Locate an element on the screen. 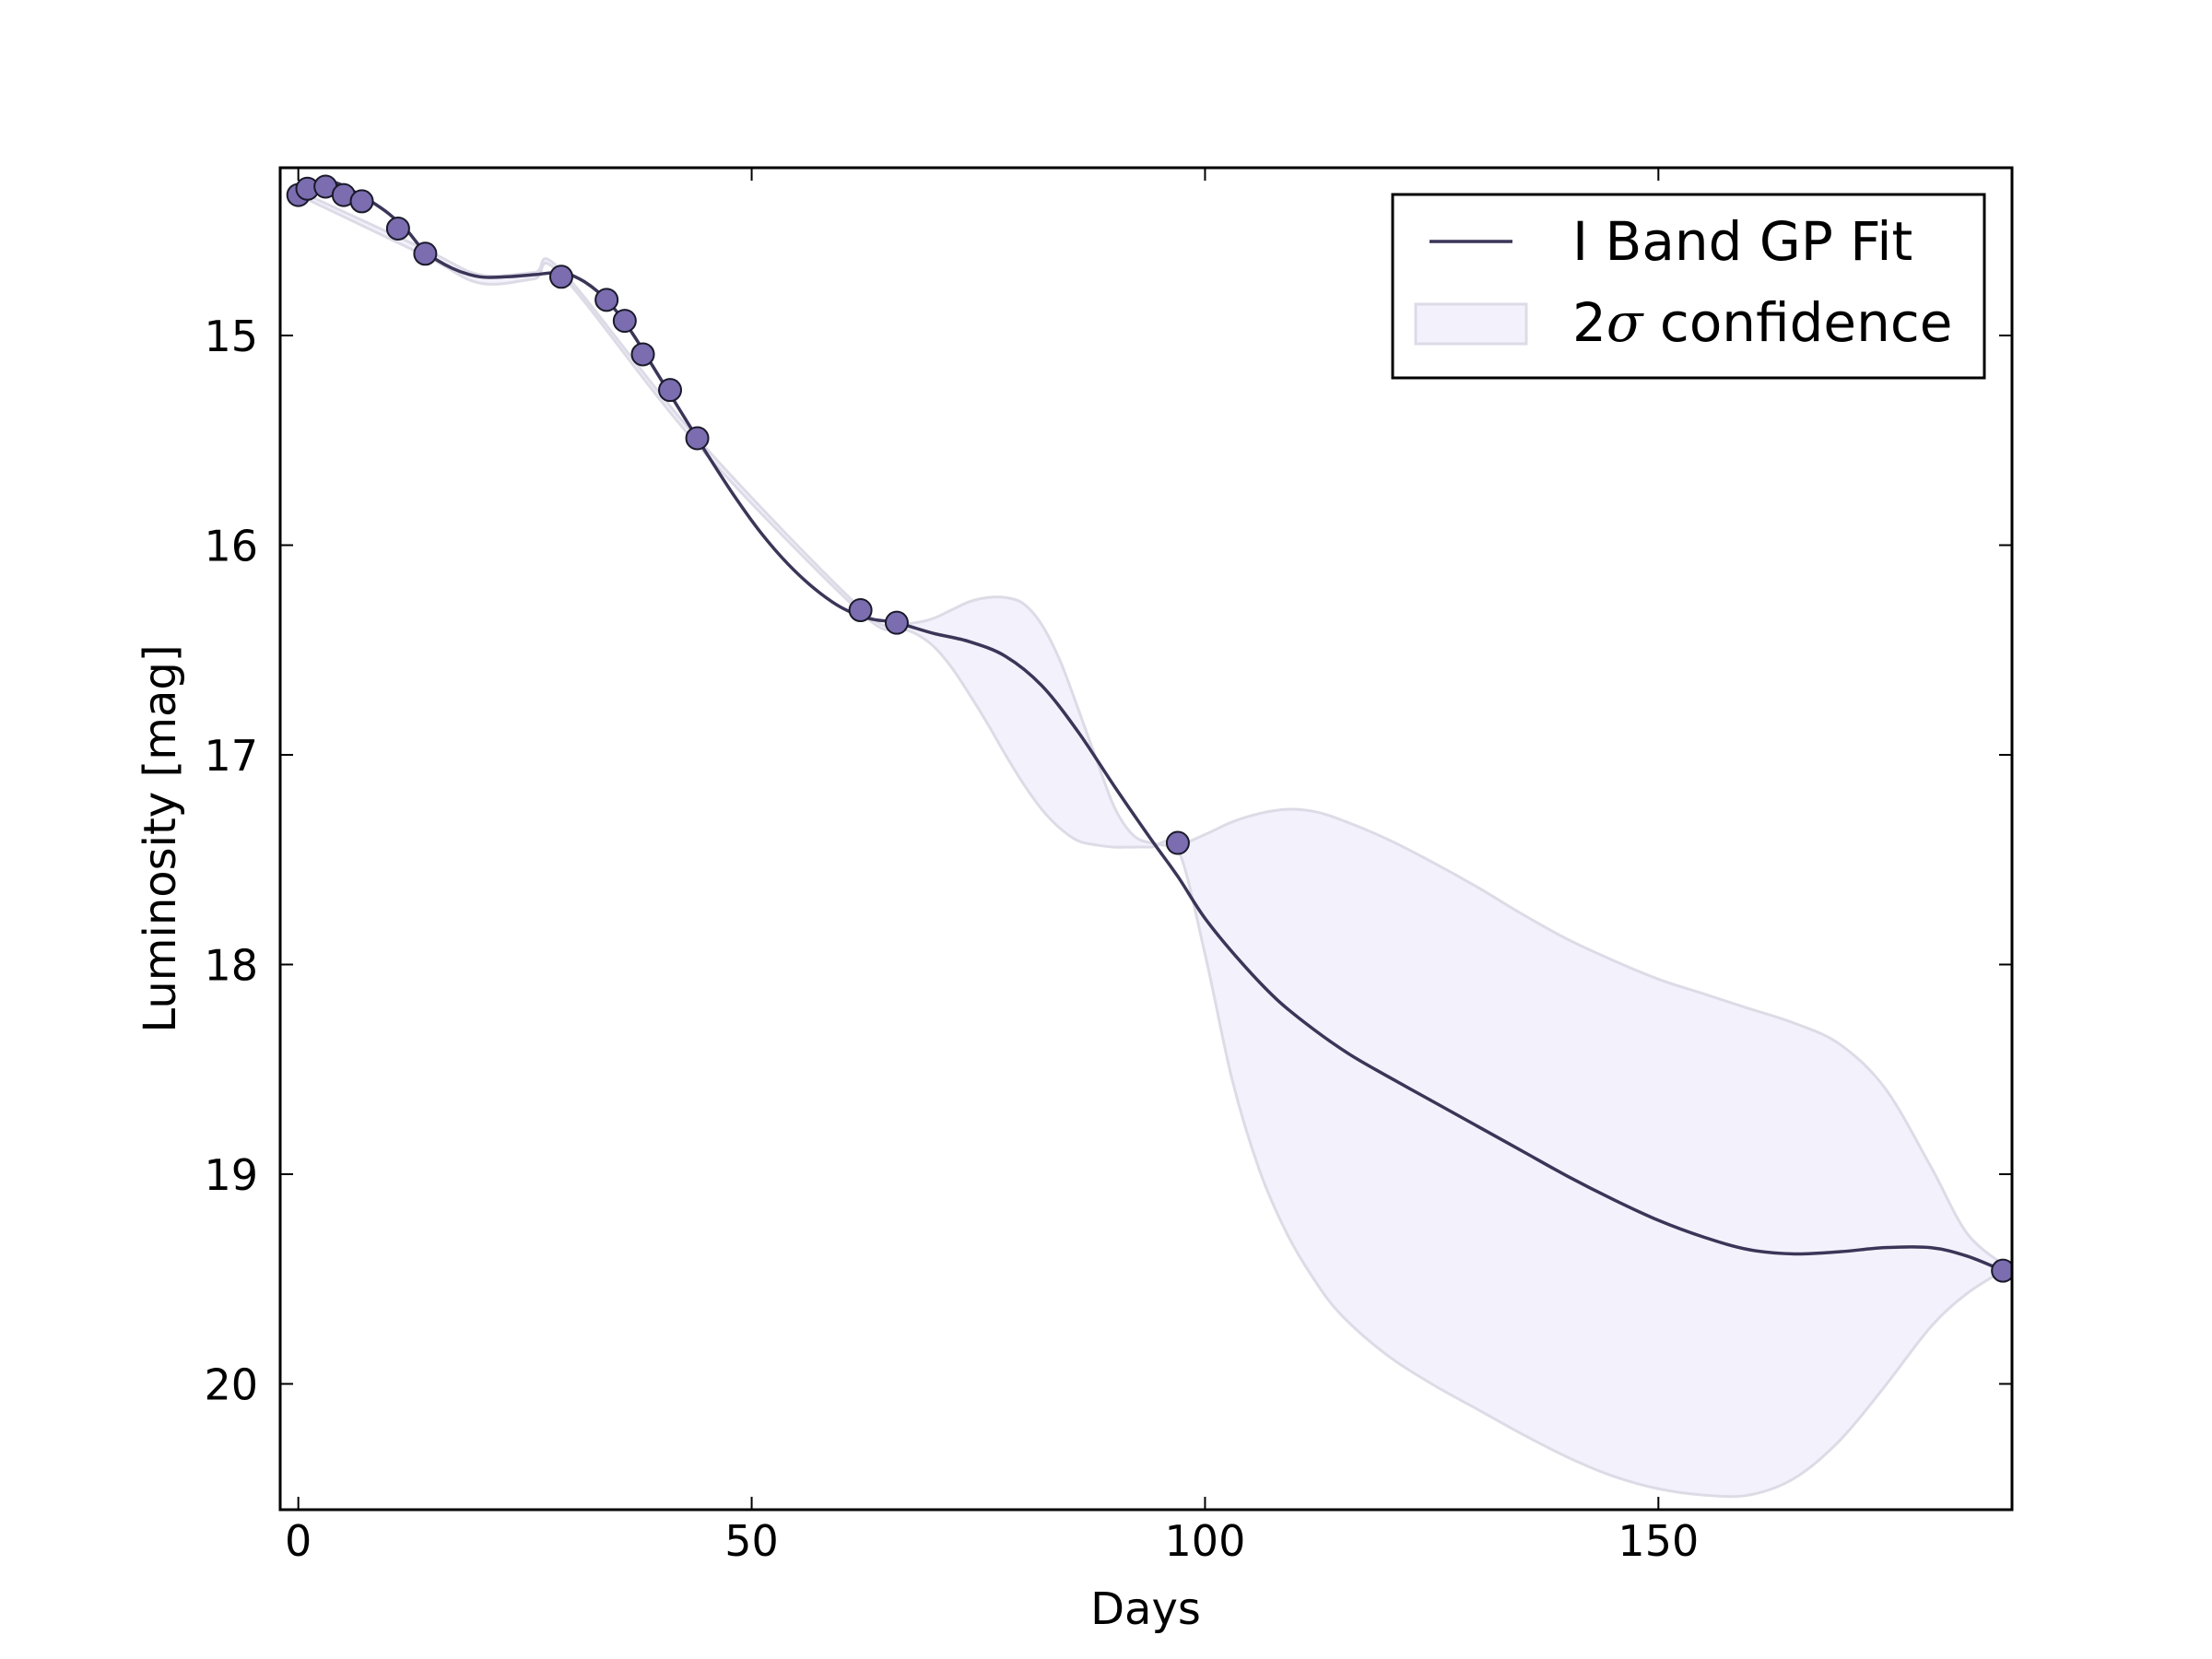 Image resolution: width=2212 pixels, height=1659 pixels. y-tick-label: 16 is located at coordinates (231, 546).